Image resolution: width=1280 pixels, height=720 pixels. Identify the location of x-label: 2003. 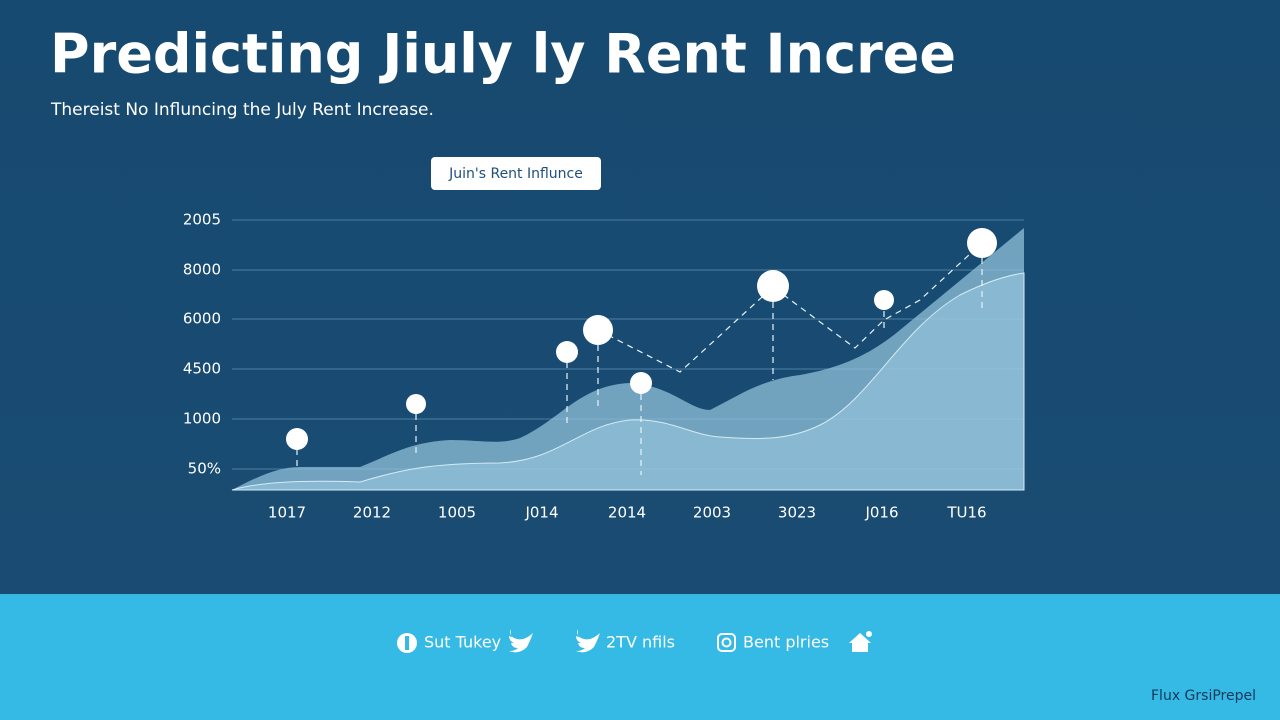
(712, 513).